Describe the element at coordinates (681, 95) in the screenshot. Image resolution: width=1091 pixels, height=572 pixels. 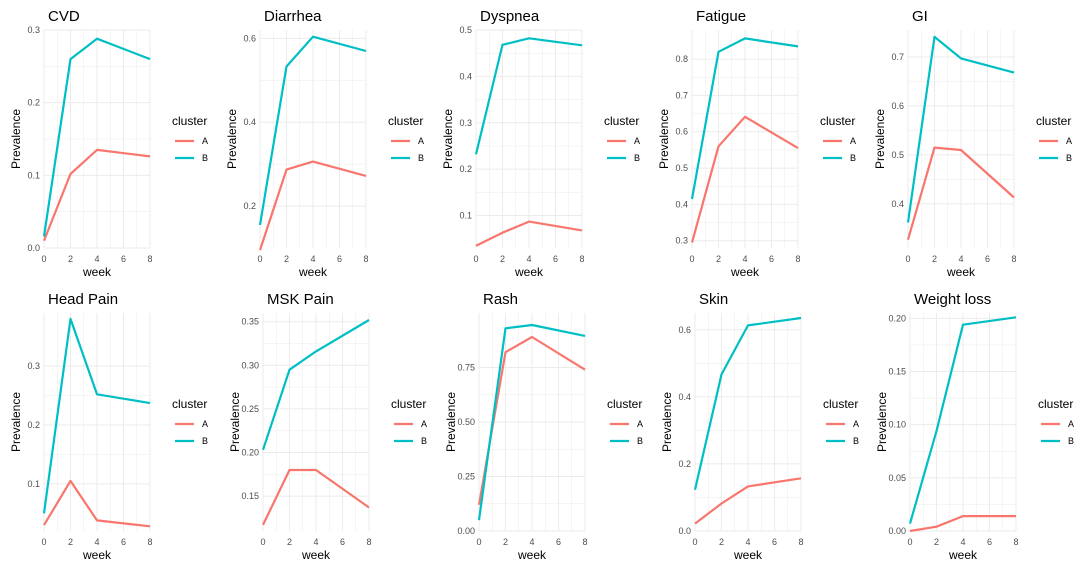
I see `y-tick-label: 0.7` at that location.